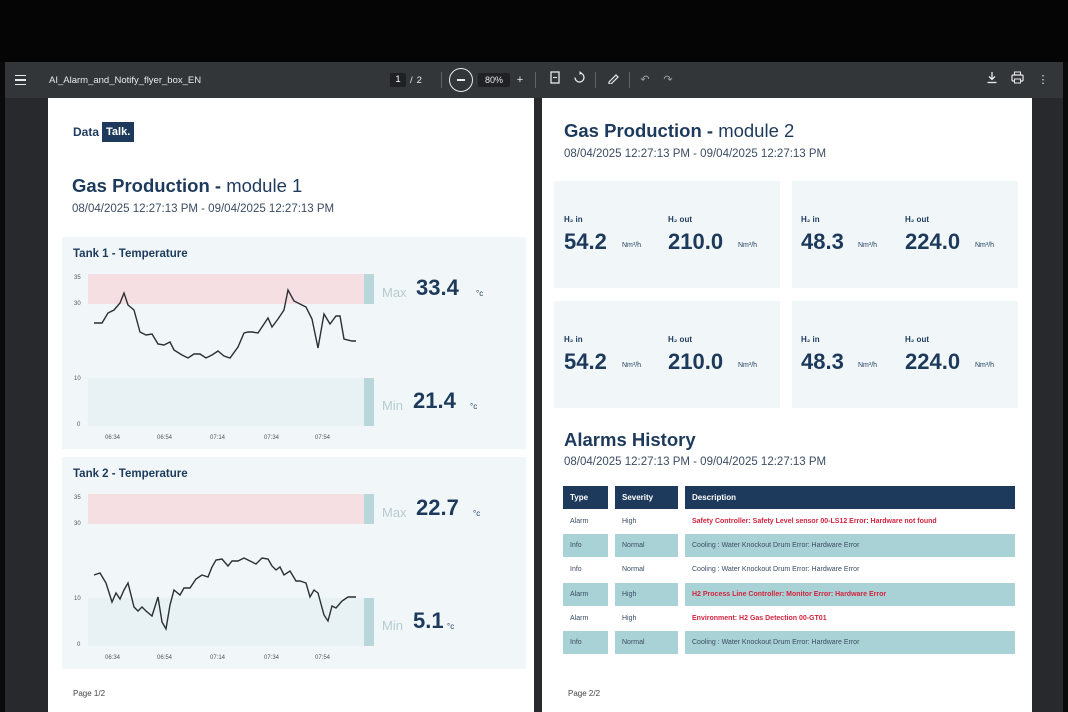 The width and height of the screenshot is (1068, 712). Describe the element at coordinates (585, 497) in the screenshot. I see `column-header-type: Type` at that location.